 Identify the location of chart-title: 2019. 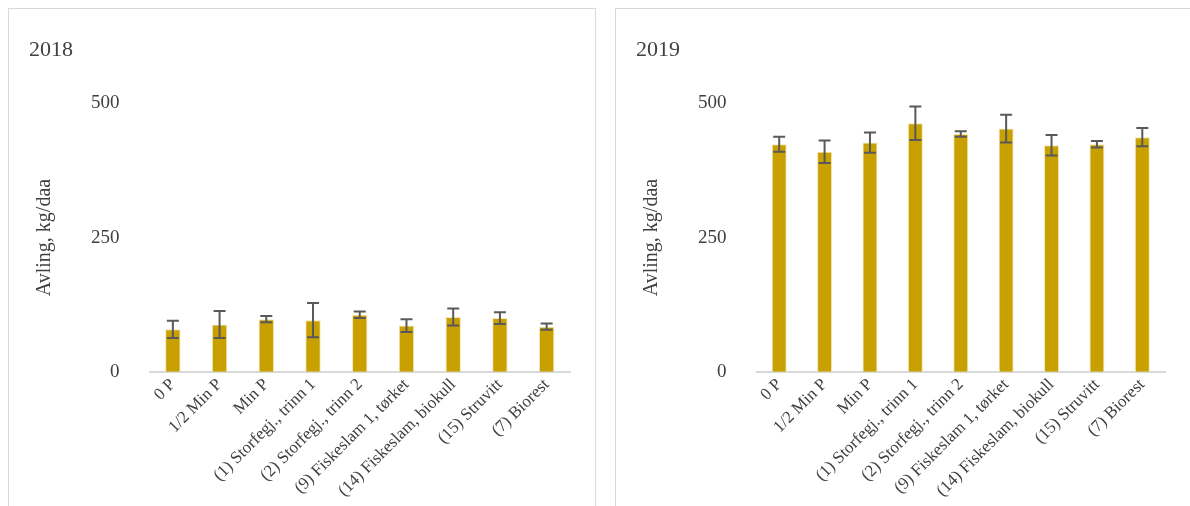
(658, 48).